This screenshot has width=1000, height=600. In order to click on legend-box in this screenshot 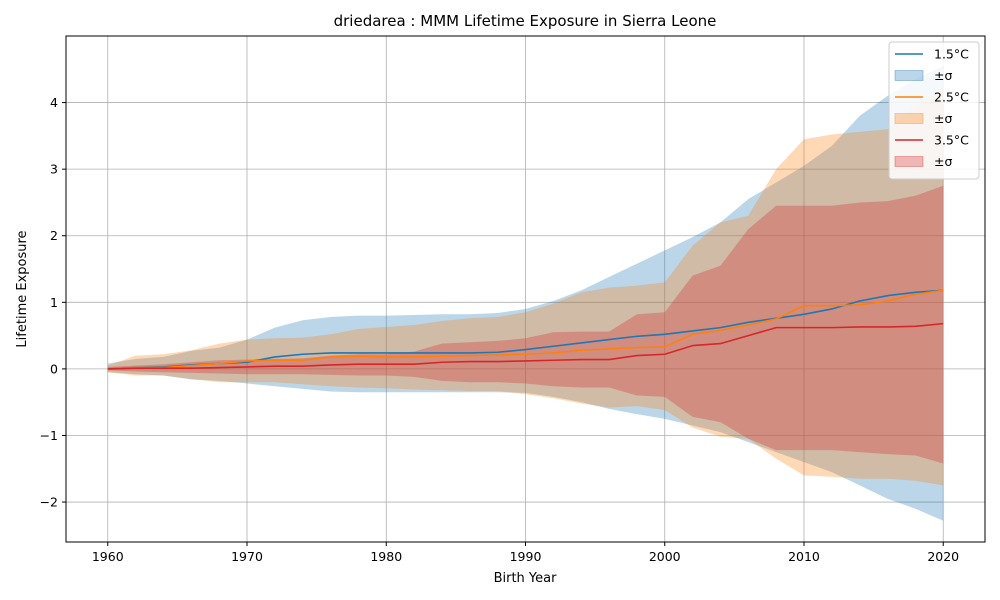, I will do `click(934, 110)`.